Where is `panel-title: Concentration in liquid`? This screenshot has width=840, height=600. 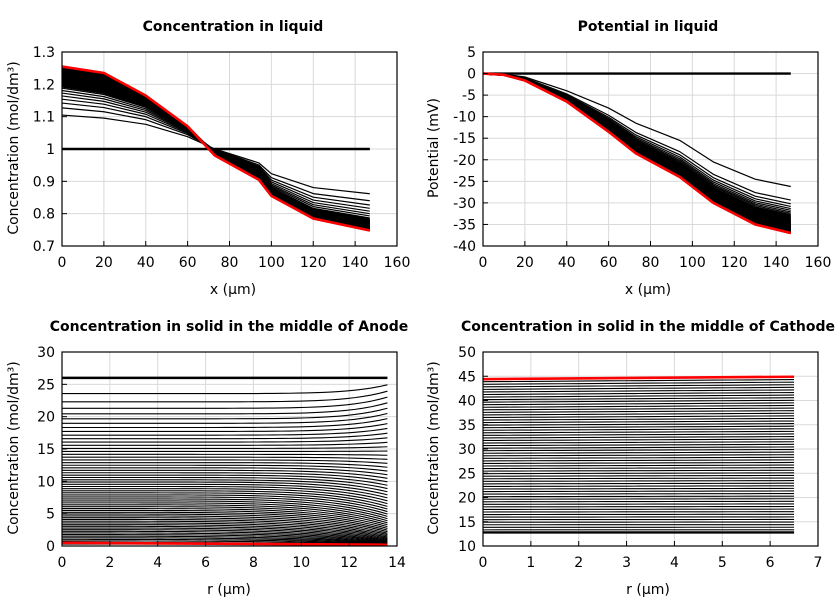 panel-title: Concentration in liquid is located at coordinates (233, 27).